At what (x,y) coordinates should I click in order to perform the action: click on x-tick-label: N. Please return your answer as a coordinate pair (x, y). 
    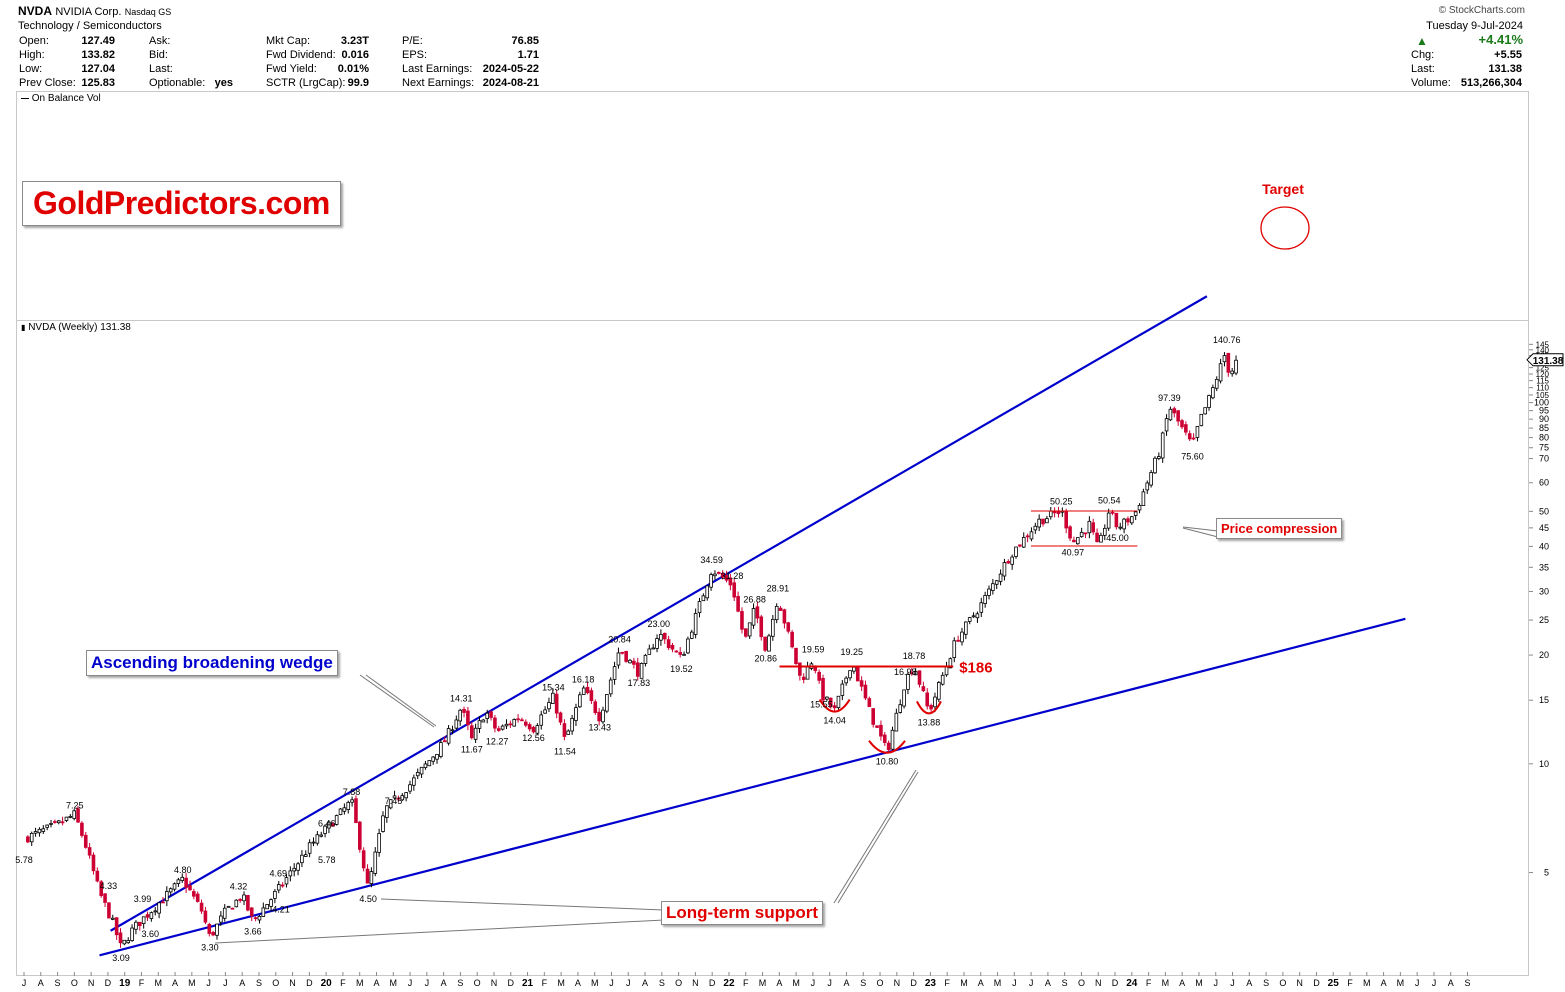
    Looking at the image, I should click on (292, 983).